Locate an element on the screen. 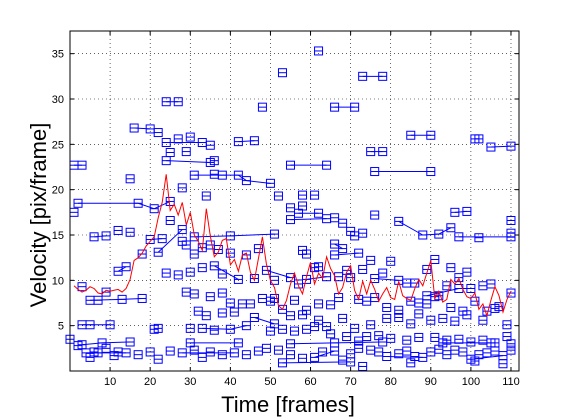  x-tick-label: 90 is located at coordinates (431, 382).